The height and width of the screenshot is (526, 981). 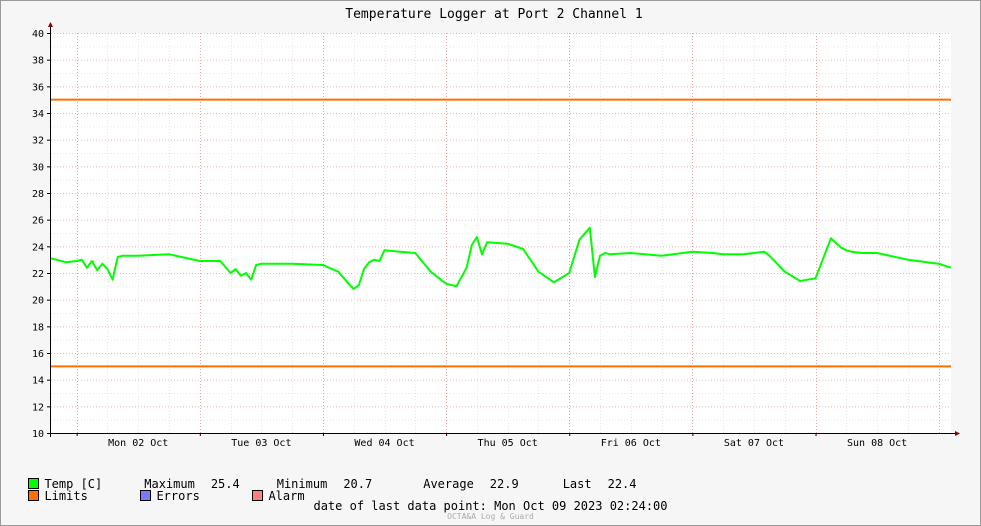 I want to click on y-tick-label: 28, so click(x=38, y=194).